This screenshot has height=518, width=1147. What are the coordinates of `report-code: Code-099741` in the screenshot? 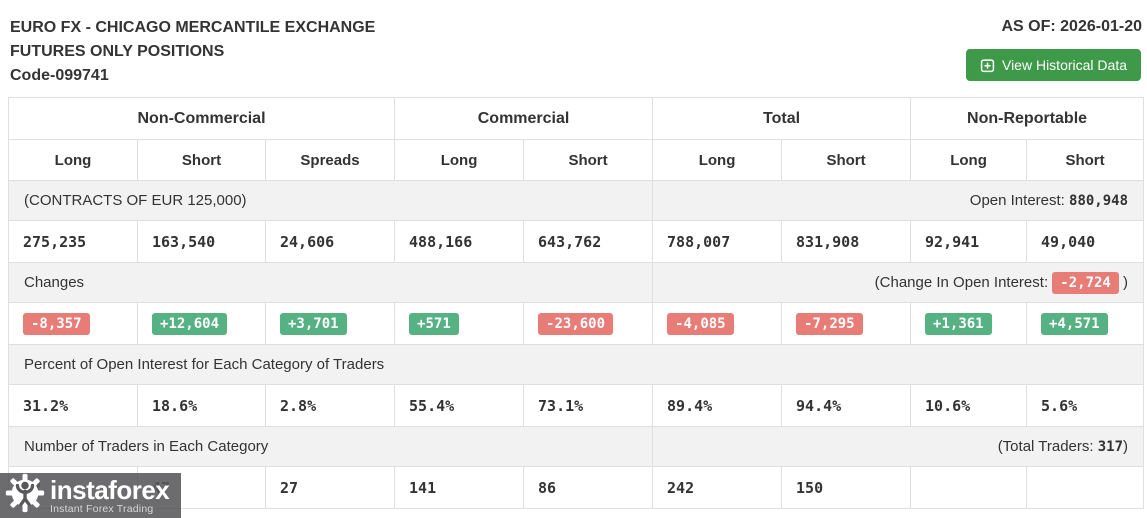 It's located at (59, 75).